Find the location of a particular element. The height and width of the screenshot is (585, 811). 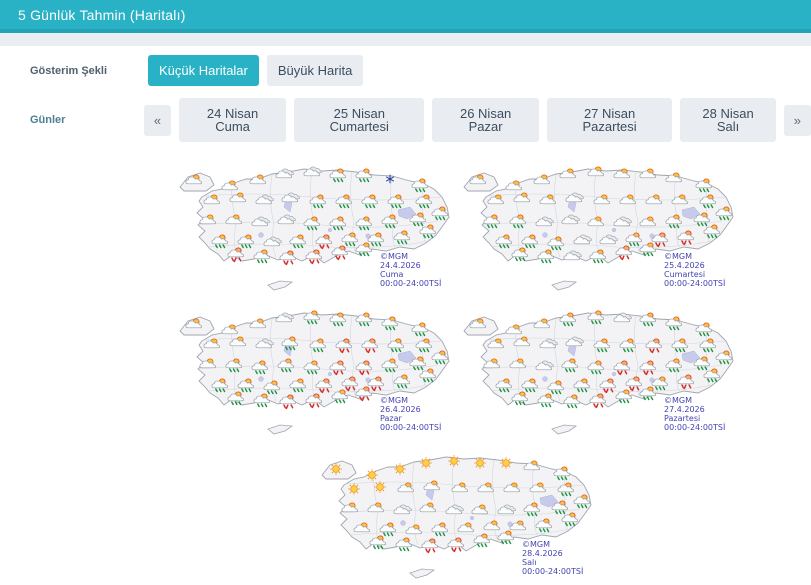

display-mode-buttons: Küçük Haritalar Büyük Harita is located at coordinates (256, 70).